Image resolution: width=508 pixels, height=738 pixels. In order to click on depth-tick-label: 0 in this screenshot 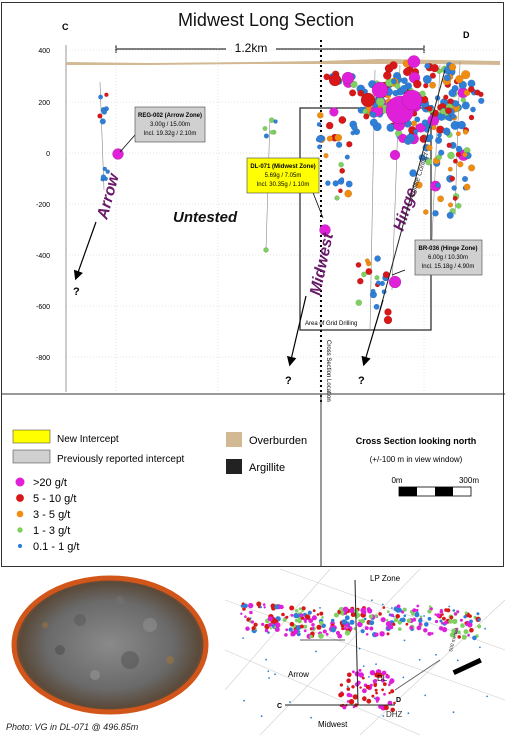, I will do `click(48, 154)`.